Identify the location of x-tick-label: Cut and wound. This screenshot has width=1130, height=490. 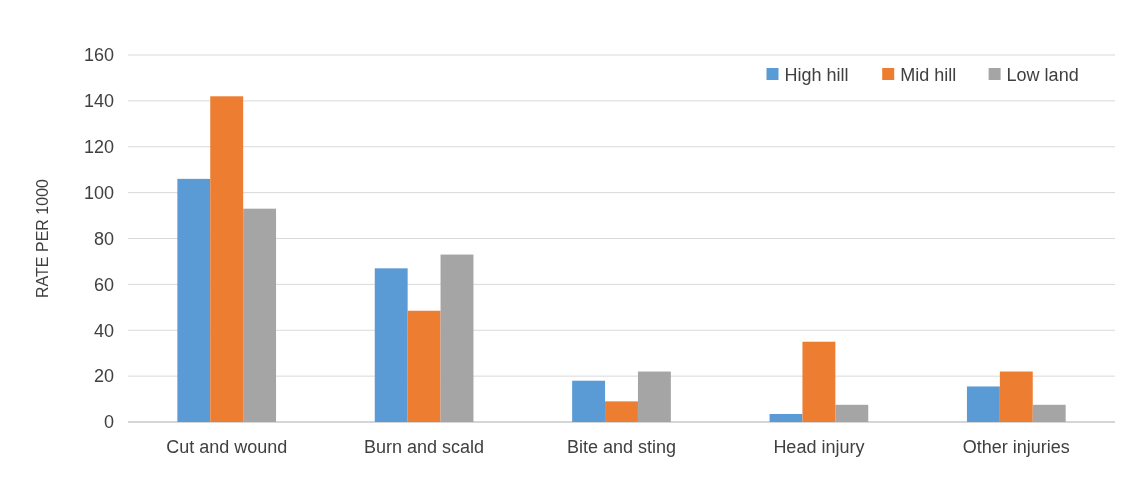
(227, 447).